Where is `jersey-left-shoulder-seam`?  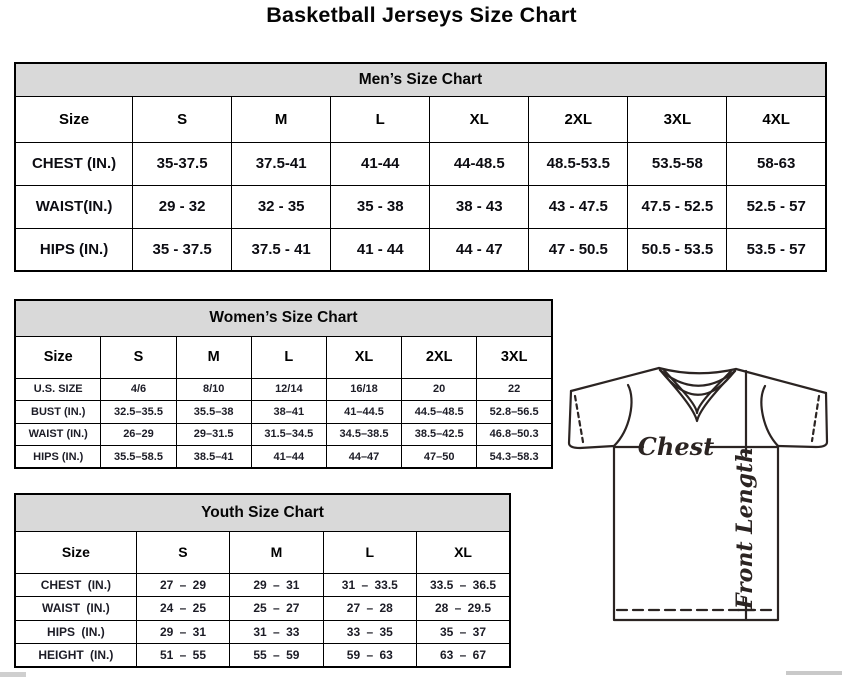
jersey-left-shoulder-seam is located at coordinates (615, 379).